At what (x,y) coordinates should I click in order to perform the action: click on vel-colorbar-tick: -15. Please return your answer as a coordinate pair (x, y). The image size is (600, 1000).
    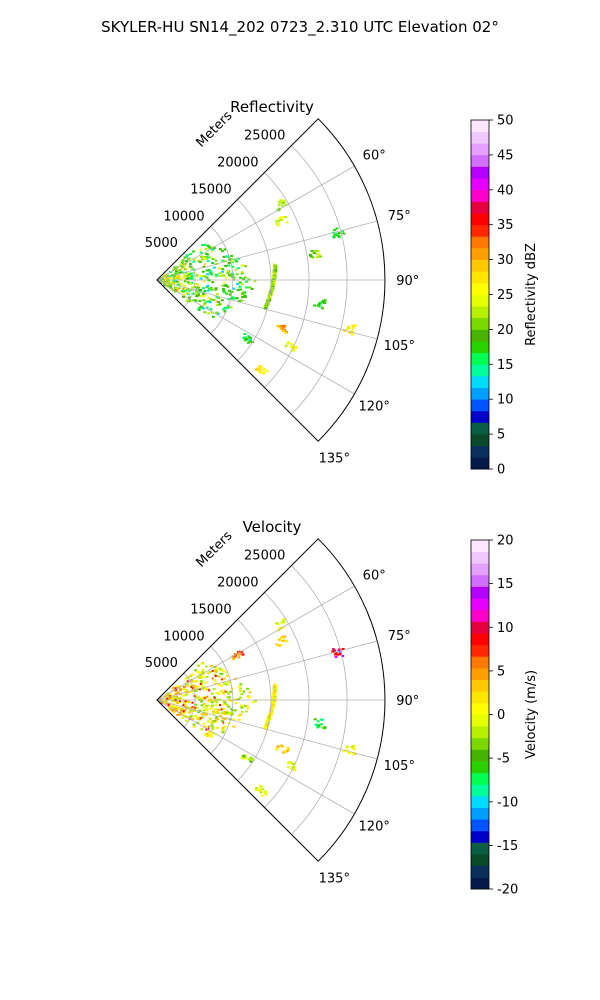
    Looking at the image, I should click on (507, 846).